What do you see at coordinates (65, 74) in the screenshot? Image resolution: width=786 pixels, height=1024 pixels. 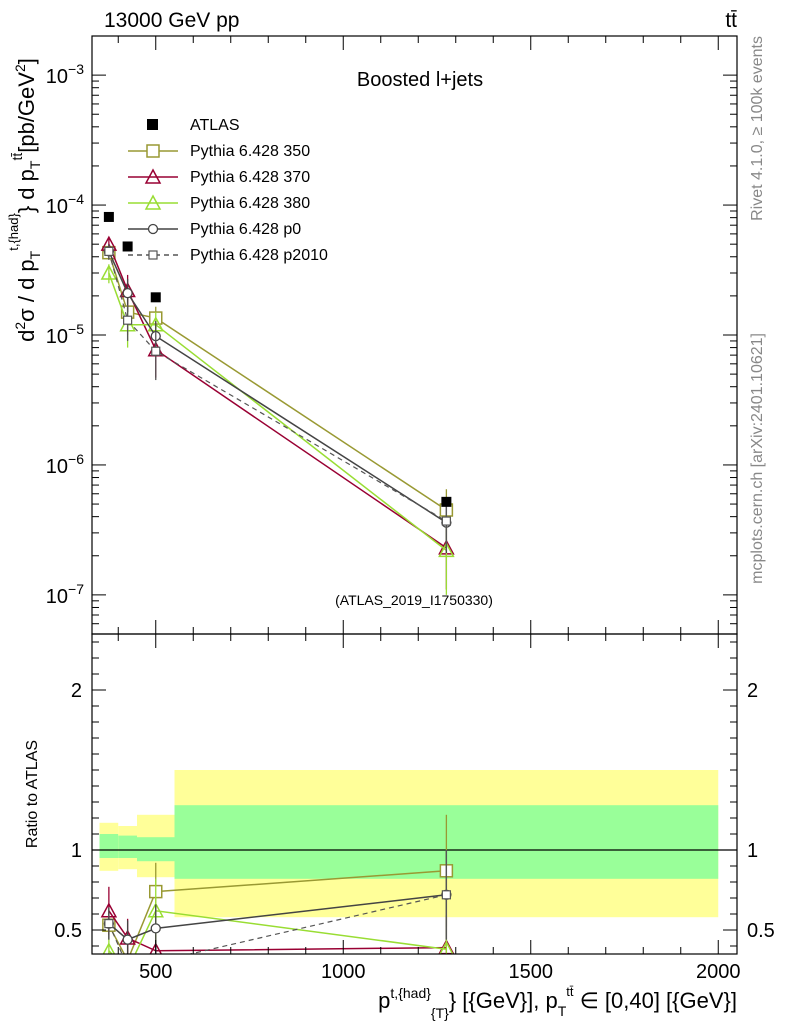 I see `y-tick-label: 10⁻³` at bounding box center [65, 74].